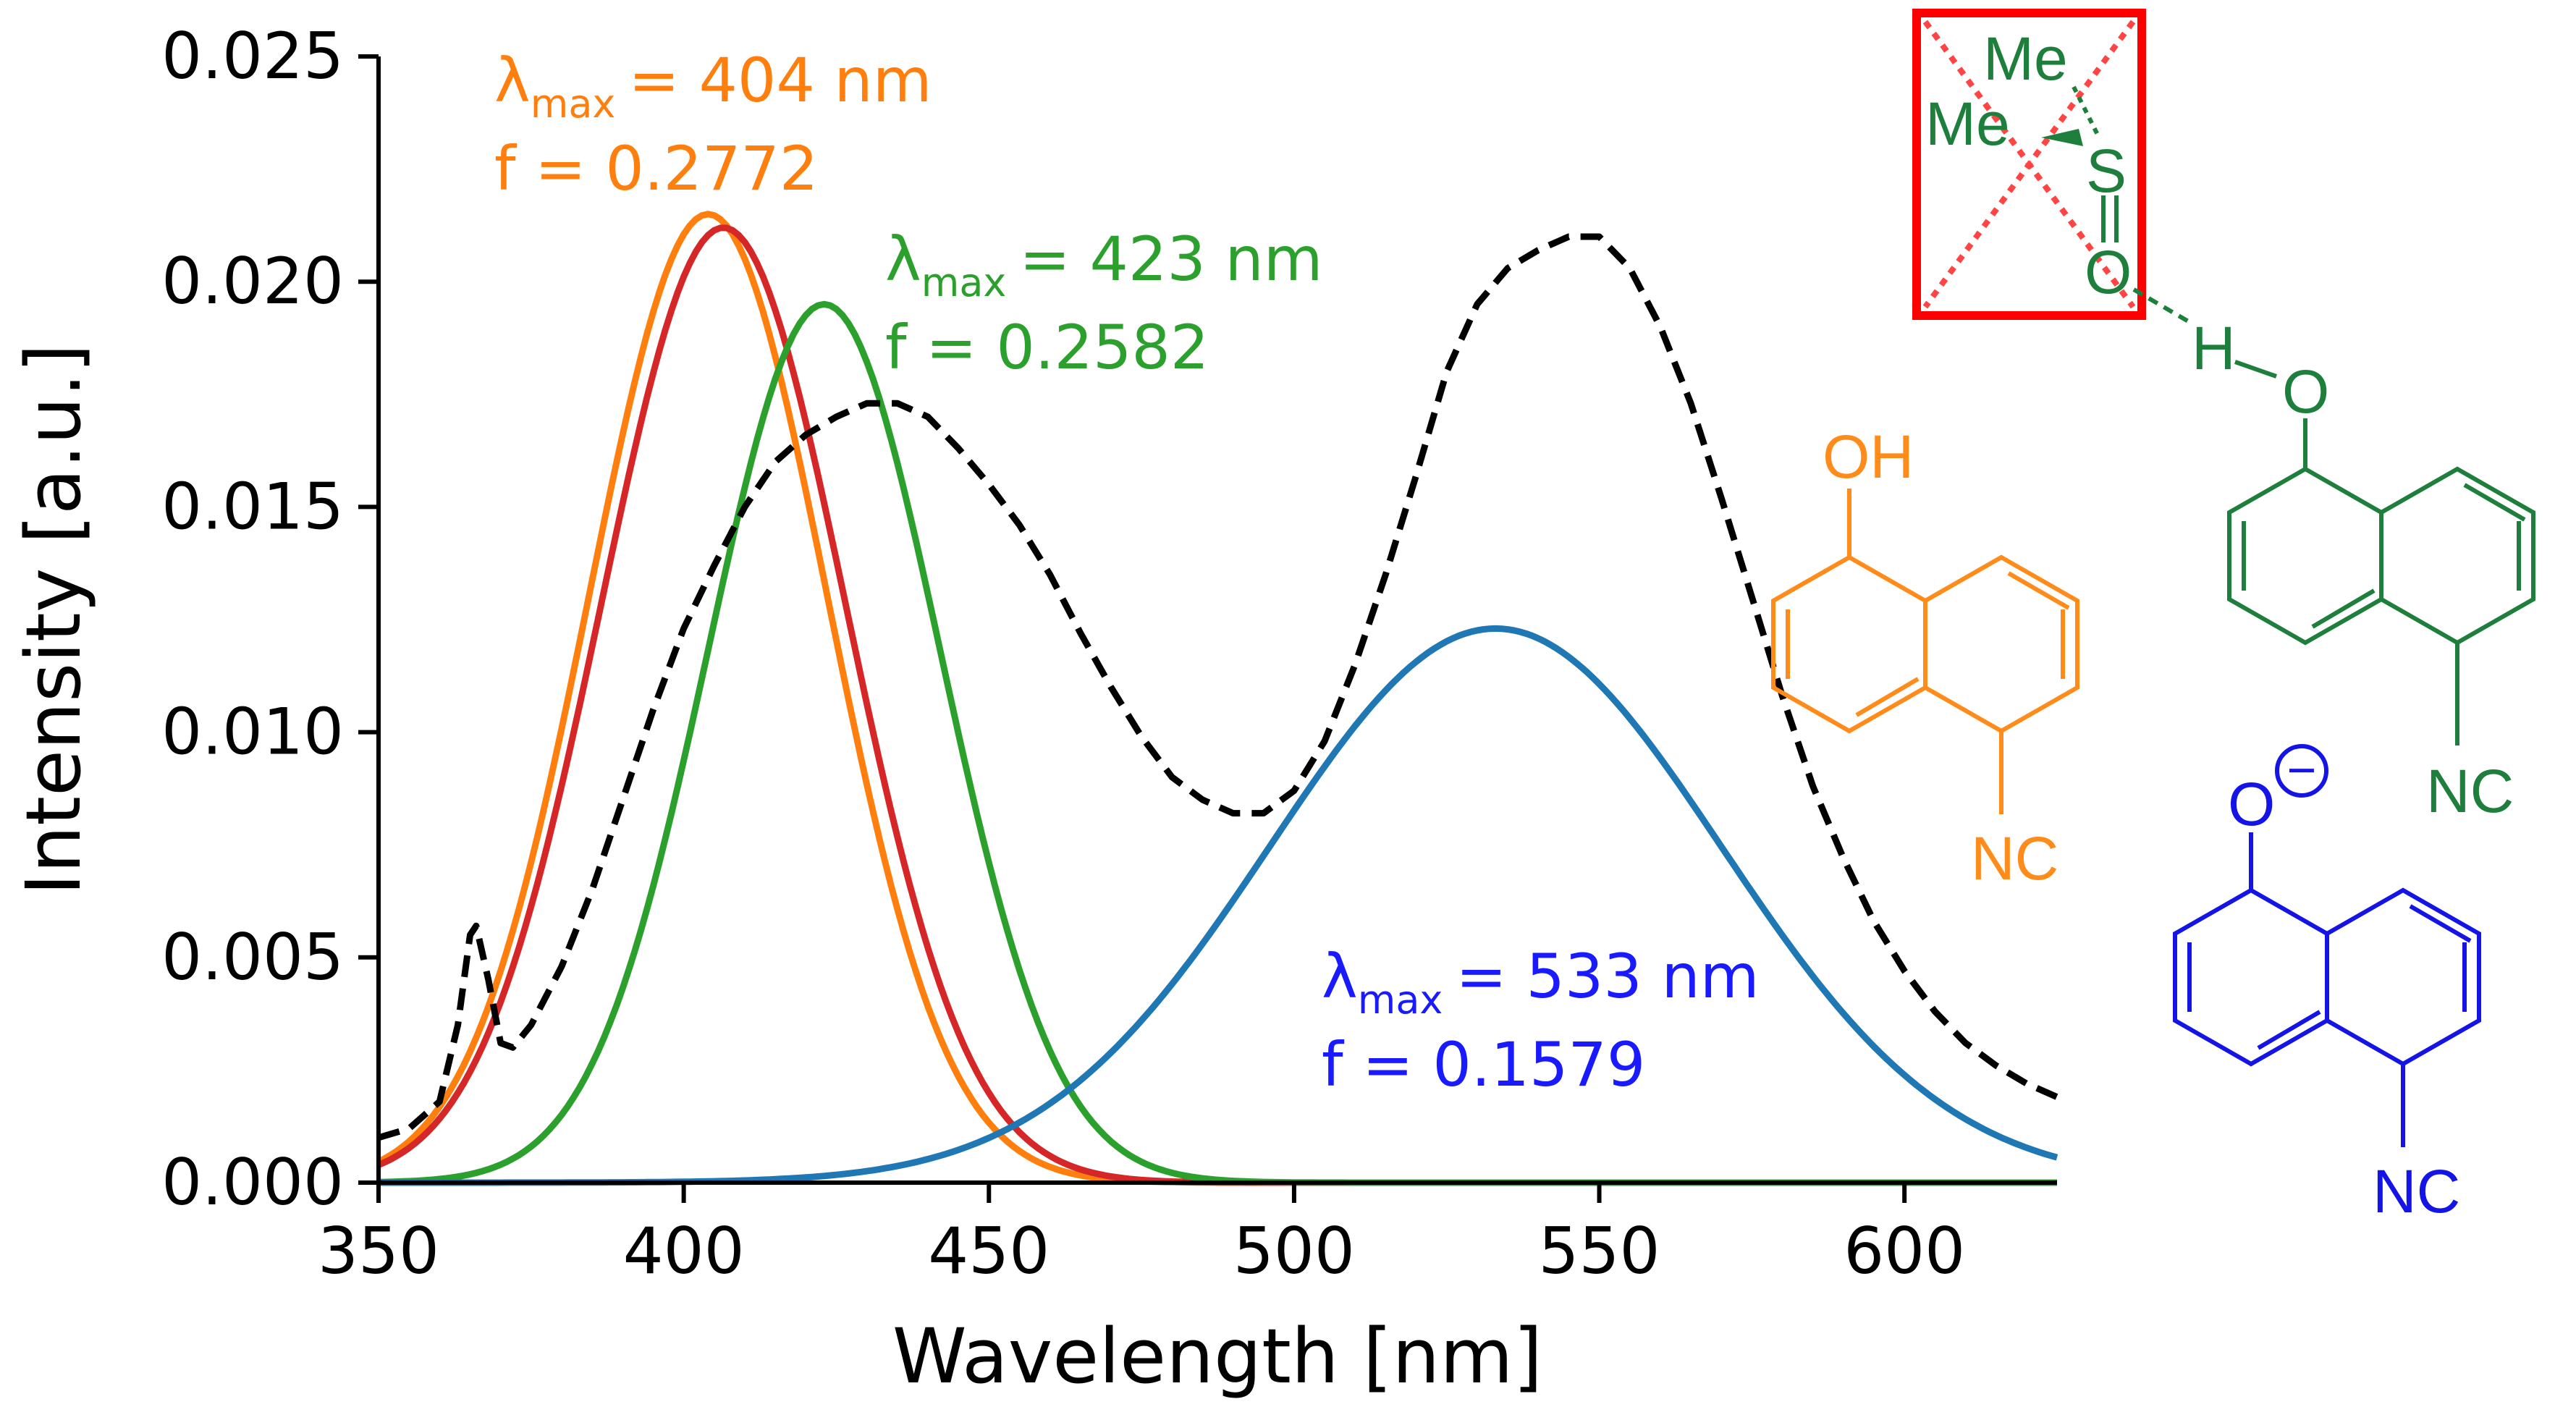  What do you see at coordinates (2086, 112) in the screenshot?
I see `hashed-bond` at bounding box center [2086, 112].